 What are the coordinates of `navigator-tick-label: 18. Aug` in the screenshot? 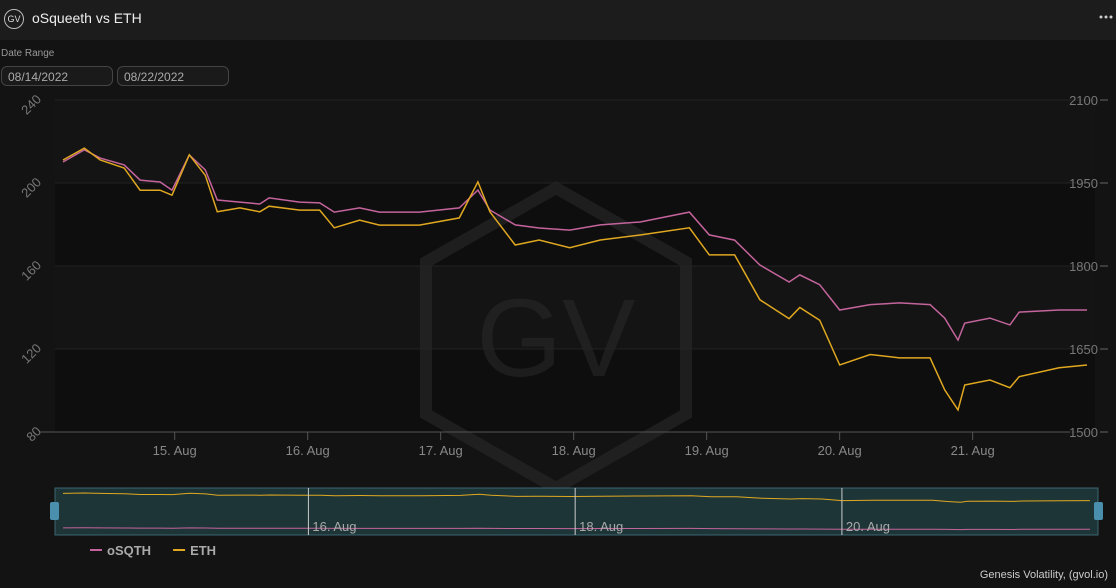 It's located at (601, 526).